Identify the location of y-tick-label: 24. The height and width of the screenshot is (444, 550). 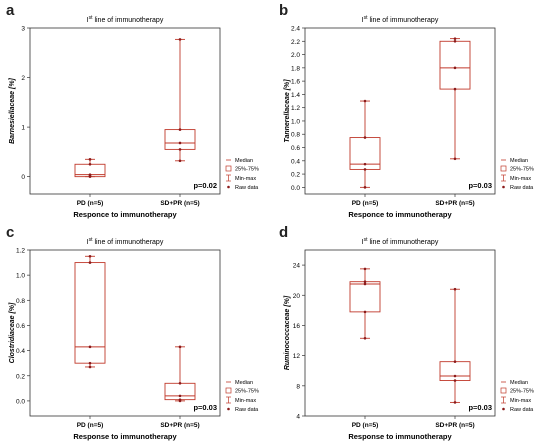
(297, 266).